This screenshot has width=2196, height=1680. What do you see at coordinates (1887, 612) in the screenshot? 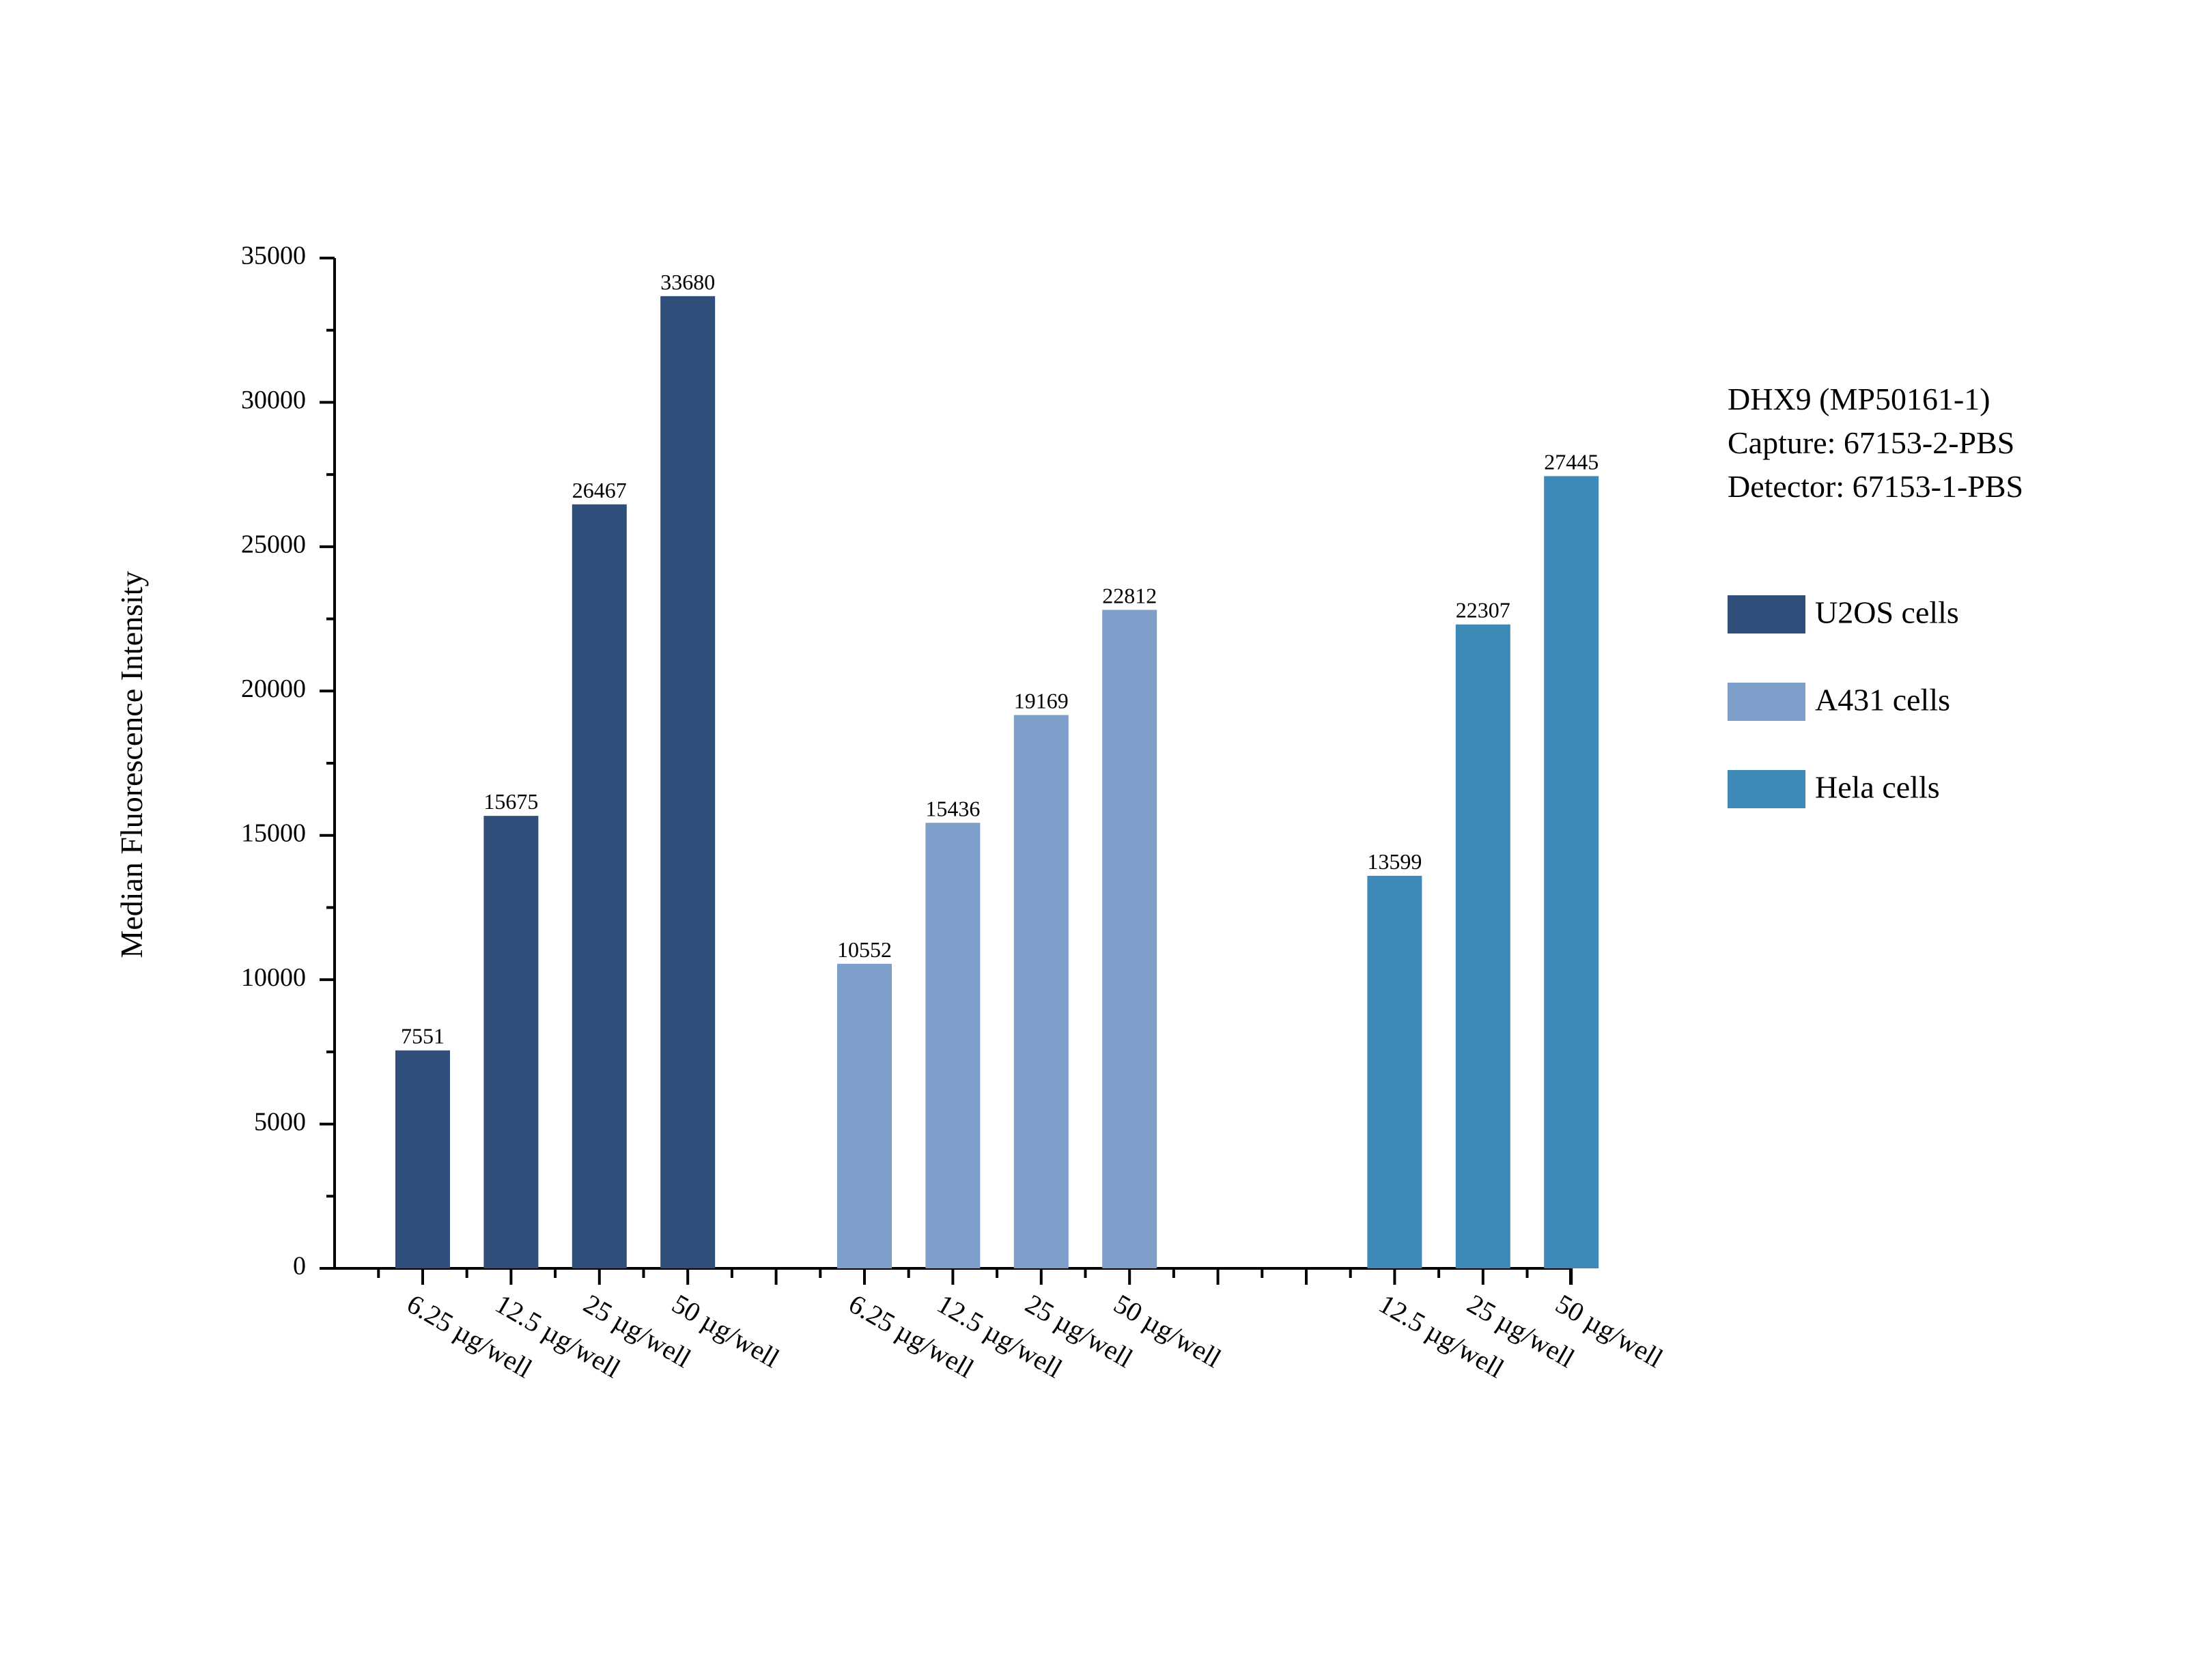
I see `legend-label: U2OS cells` at bounding box center [1887, 612].